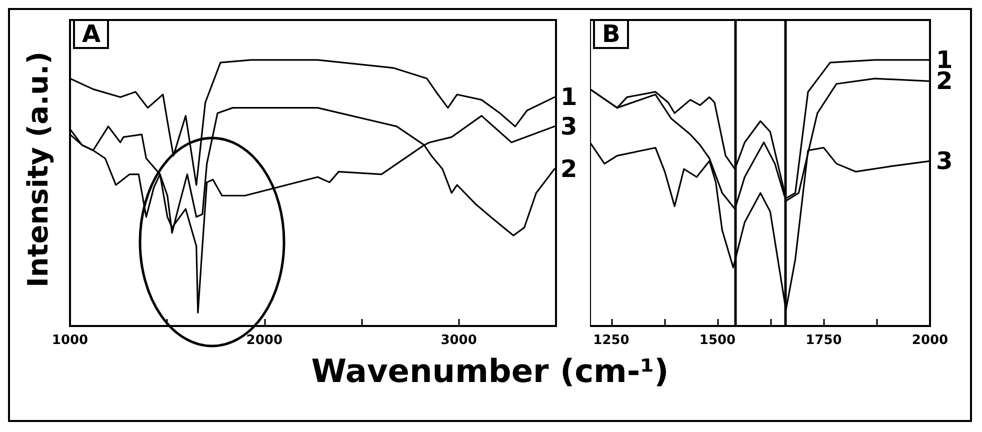 This screenshot has height=432, width=982. Describe the element at coordinates (91, 34) in the screenshot. I see `chart-title: A` at that location.